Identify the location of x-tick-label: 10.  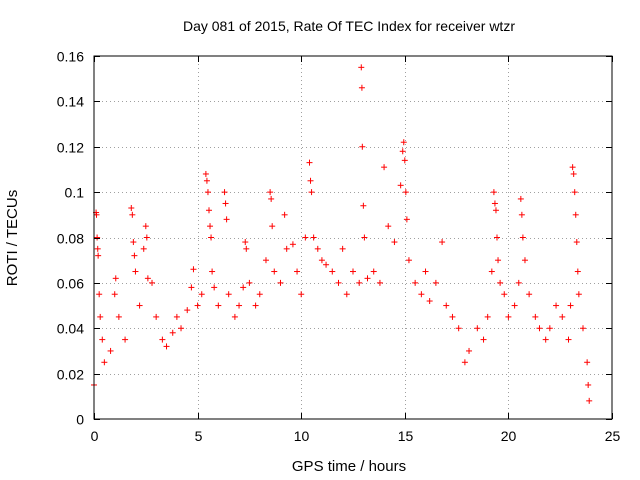
(302, 436).